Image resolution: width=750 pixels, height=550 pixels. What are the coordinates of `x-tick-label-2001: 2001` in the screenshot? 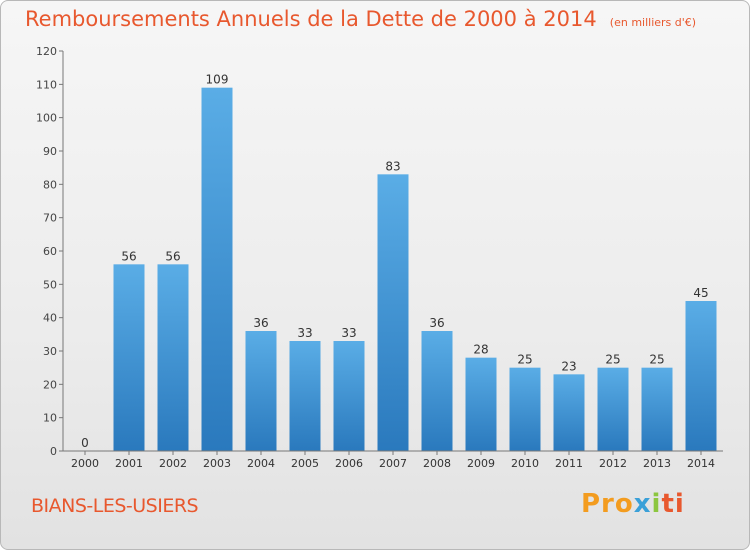 It's located at (129, 463).